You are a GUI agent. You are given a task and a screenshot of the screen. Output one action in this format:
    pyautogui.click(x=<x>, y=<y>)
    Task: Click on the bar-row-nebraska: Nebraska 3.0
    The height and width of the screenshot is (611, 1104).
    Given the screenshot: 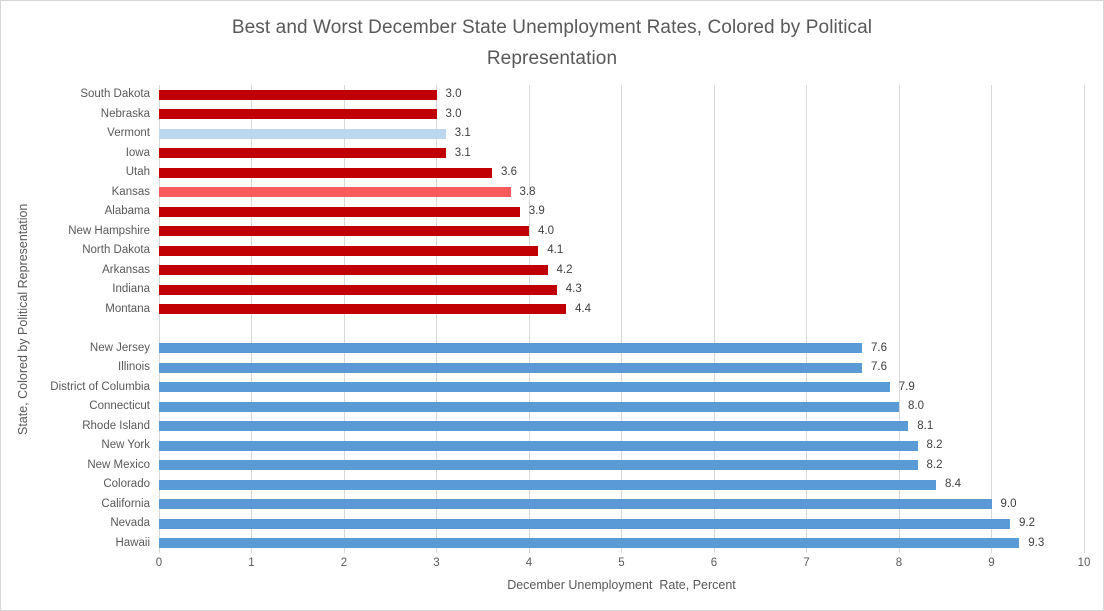 What is the action you would take?
    pyautogui.click(x=592, y=115)
    